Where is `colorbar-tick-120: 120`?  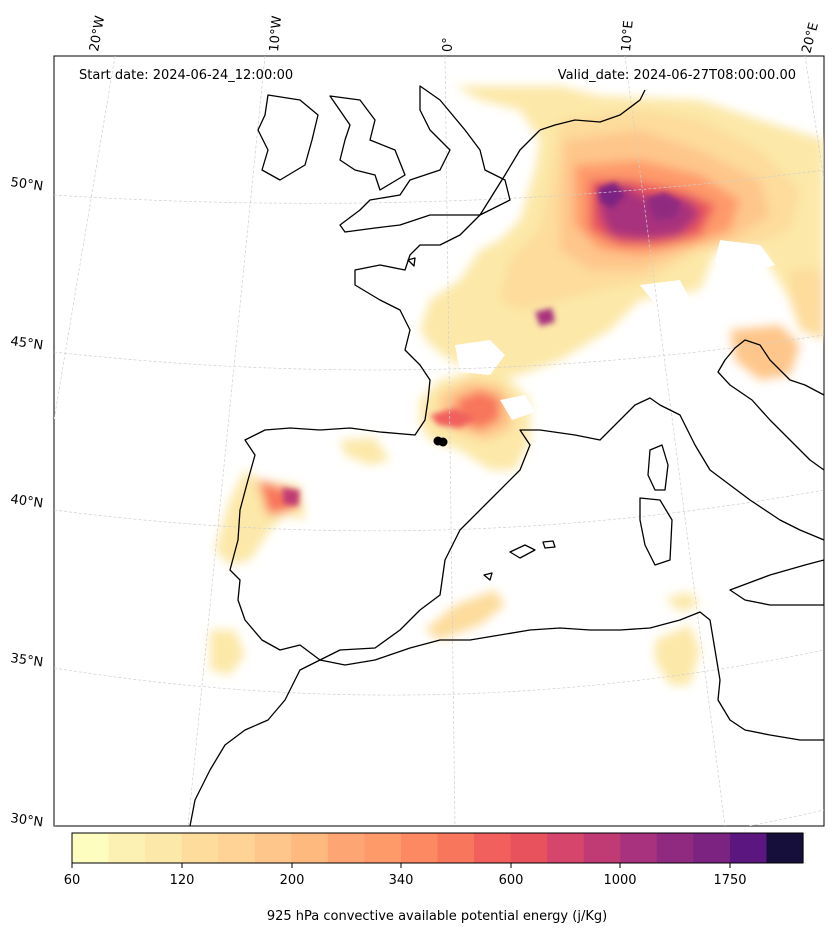 colorbar-tick-120: 120 is located at coordinates (182, 880).